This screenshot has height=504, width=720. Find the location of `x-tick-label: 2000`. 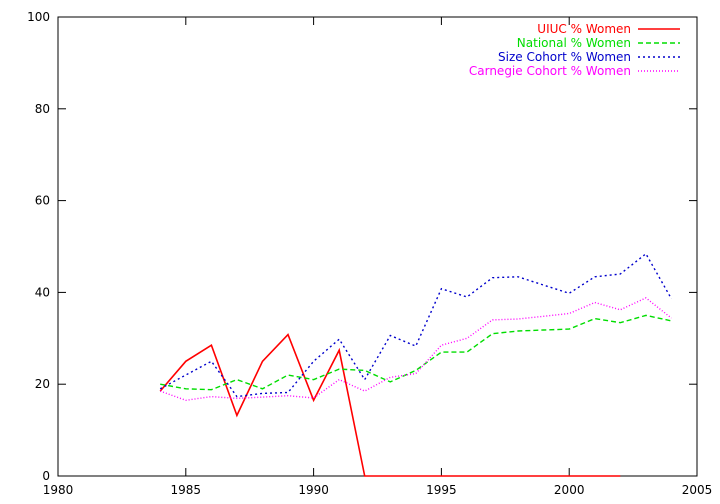

x-tick-label: 2000 is located at coordinates (569, 490).